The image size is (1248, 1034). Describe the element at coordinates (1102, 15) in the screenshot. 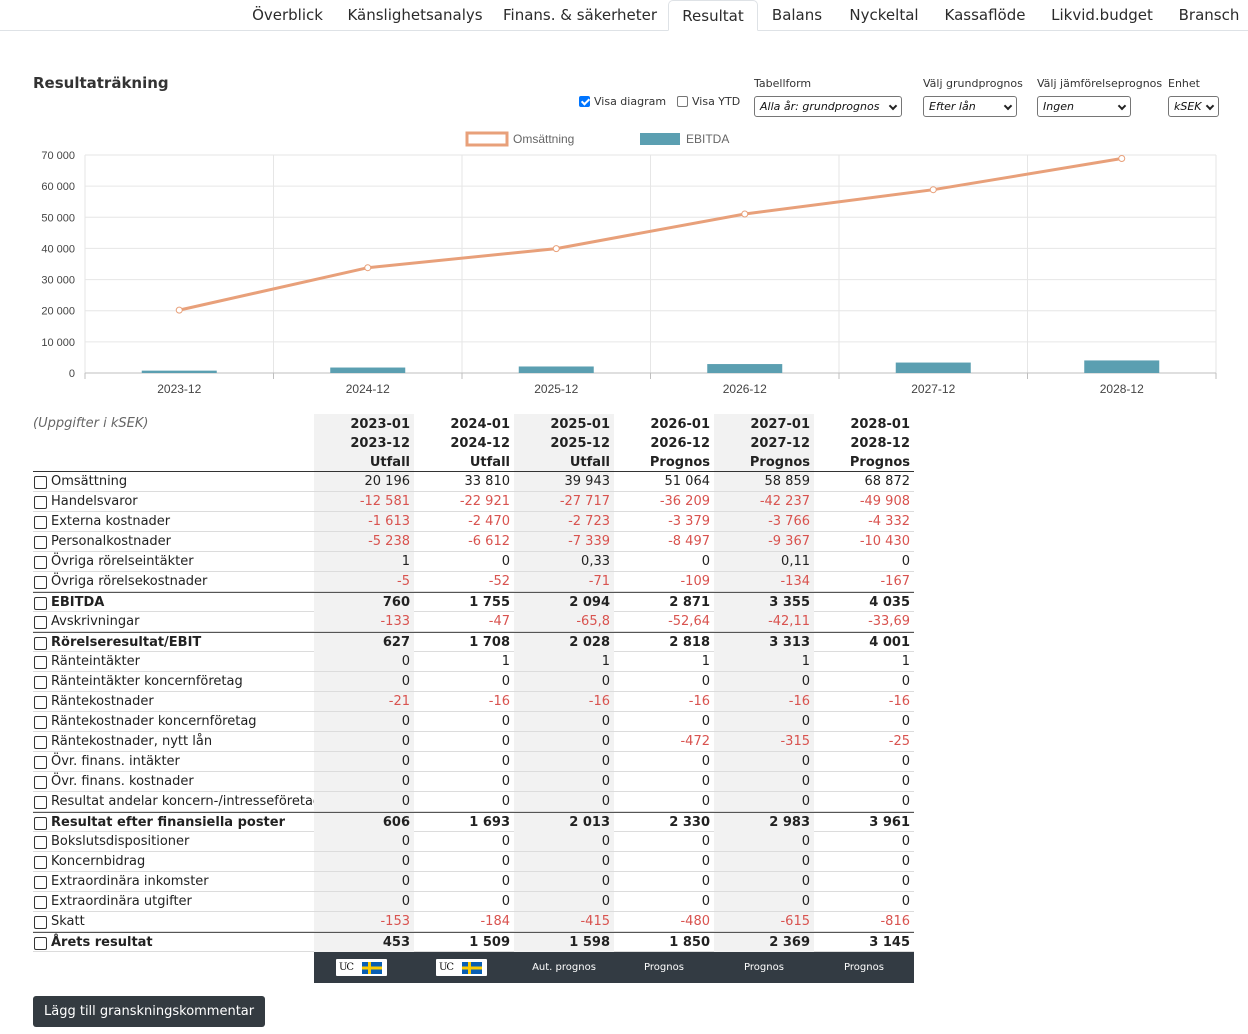

I see `tab-liquidity-budget: Likvid.budget` at that location.